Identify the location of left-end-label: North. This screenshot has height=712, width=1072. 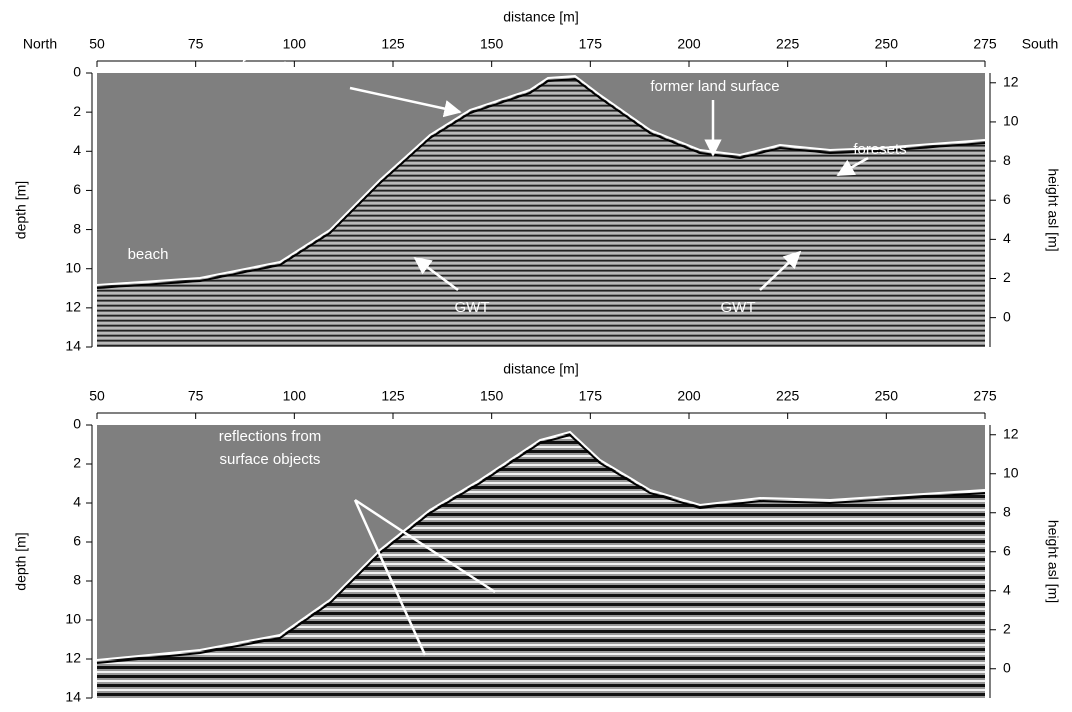
(40, 44).